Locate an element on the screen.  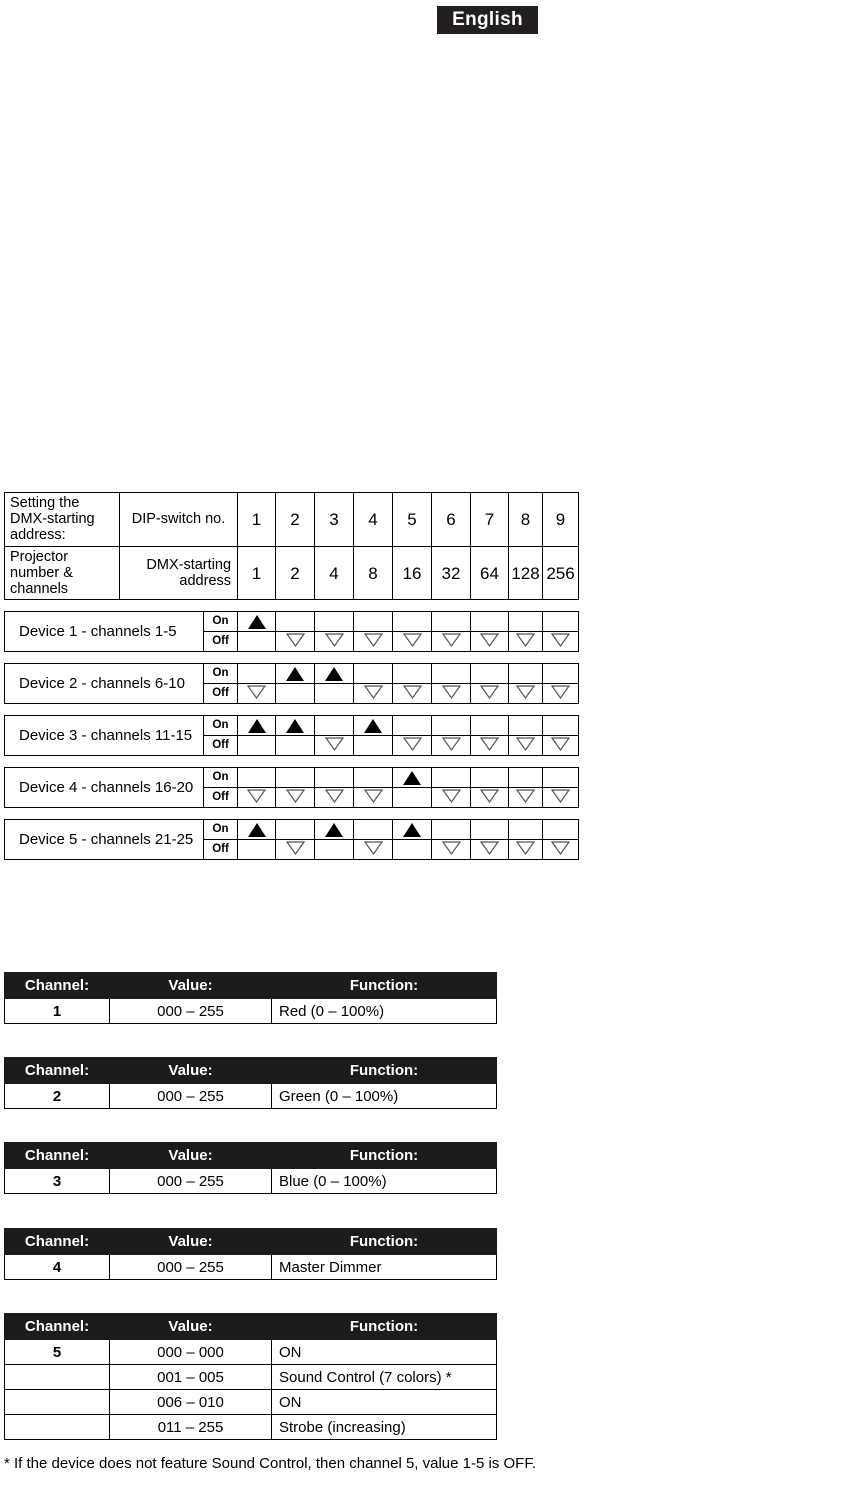
projector-number-label: Projector number & channels is located at coordinates (62, 573).